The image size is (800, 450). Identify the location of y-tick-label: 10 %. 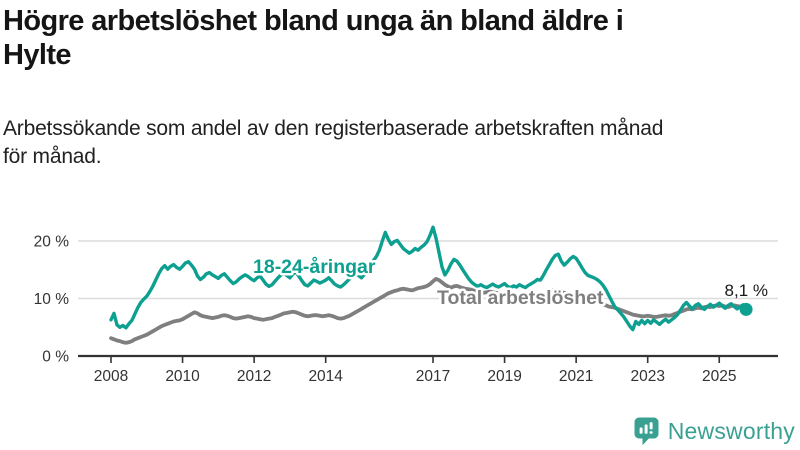
(52, 299).